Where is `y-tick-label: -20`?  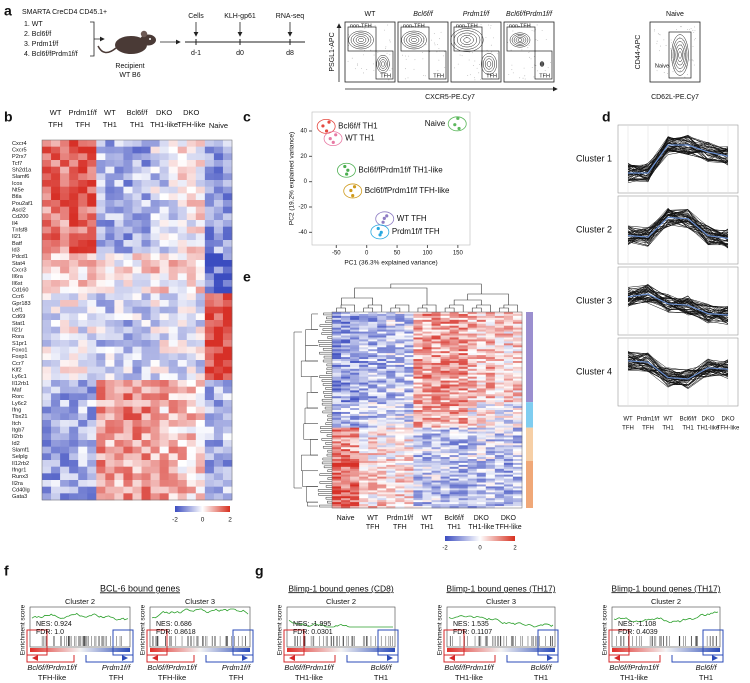
y-tick-label: -20 is located at coordinates (302, 208).